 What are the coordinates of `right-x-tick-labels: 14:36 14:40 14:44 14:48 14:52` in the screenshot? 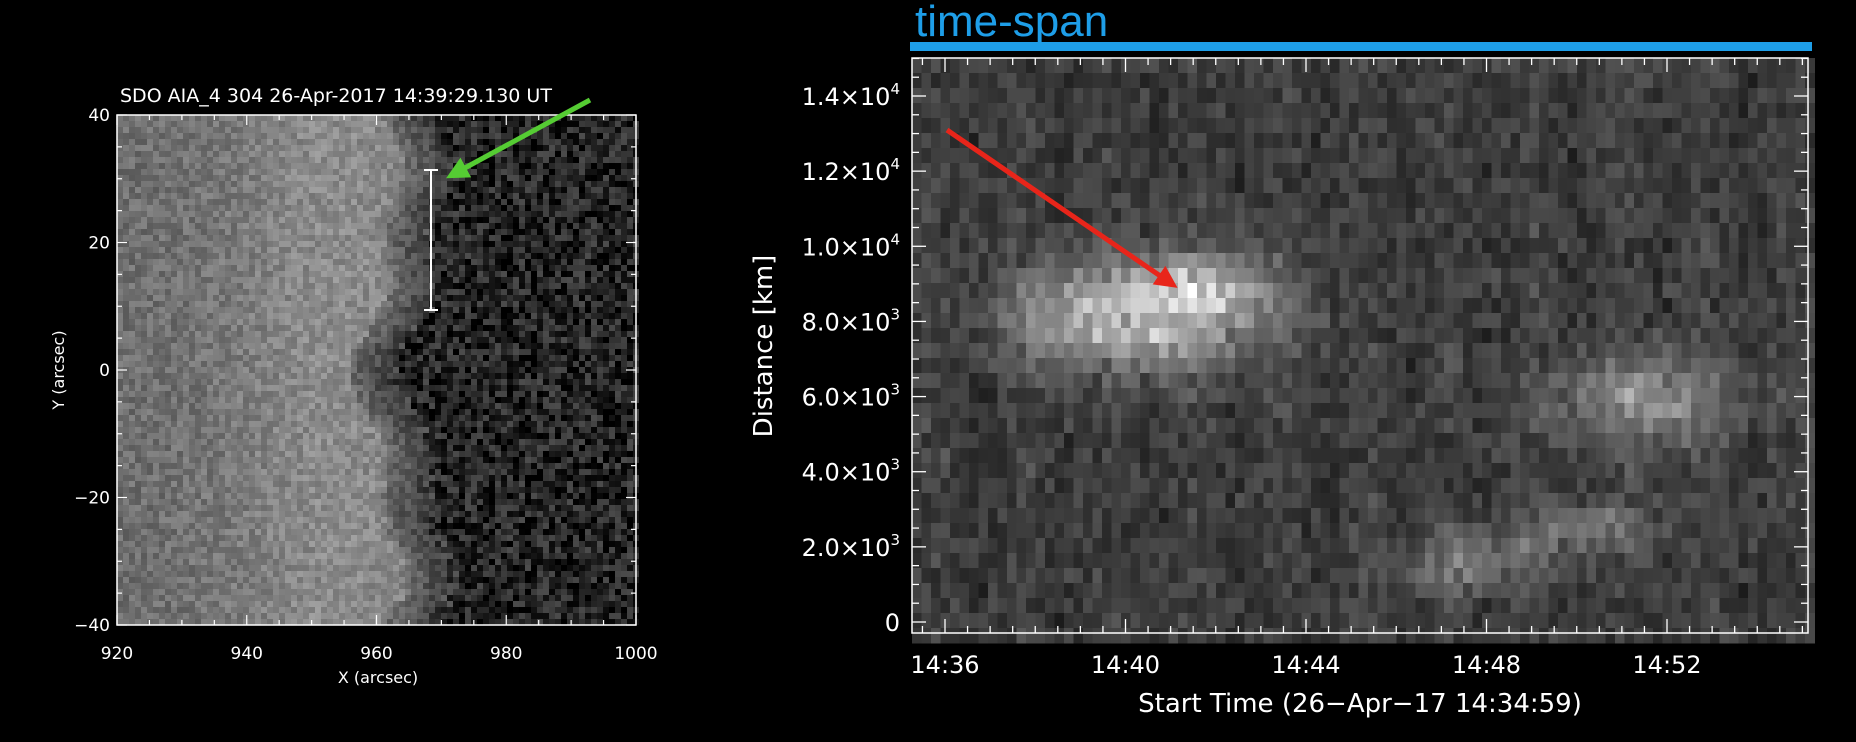 It's located at (1305, 665).